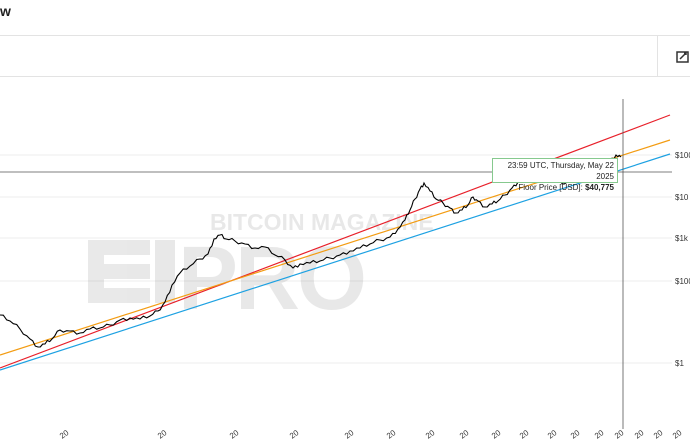 This screenshot has width=690, height=442. I want to click on y-tick-label: $1k, so click(682, 238).